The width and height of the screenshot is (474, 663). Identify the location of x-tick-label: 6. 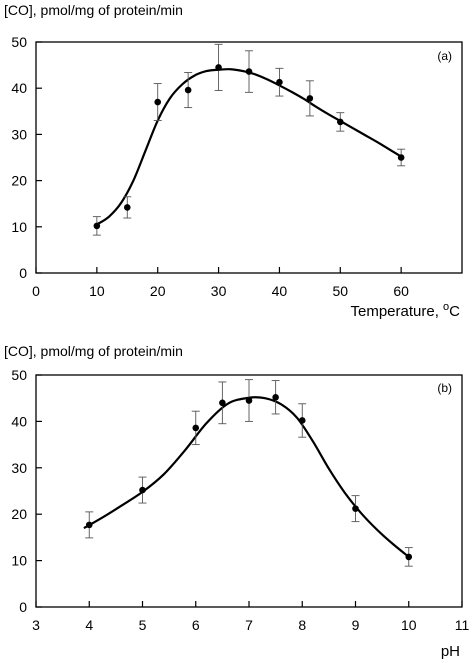
(196, 625).